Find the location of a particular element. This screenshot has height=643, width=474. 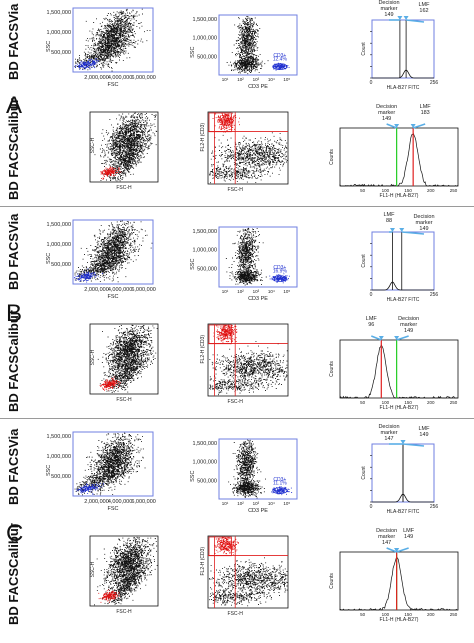

facscalibur-fsc-ssc-plot-c: FSC-H SSC-H is located at coordinates (124, 575).